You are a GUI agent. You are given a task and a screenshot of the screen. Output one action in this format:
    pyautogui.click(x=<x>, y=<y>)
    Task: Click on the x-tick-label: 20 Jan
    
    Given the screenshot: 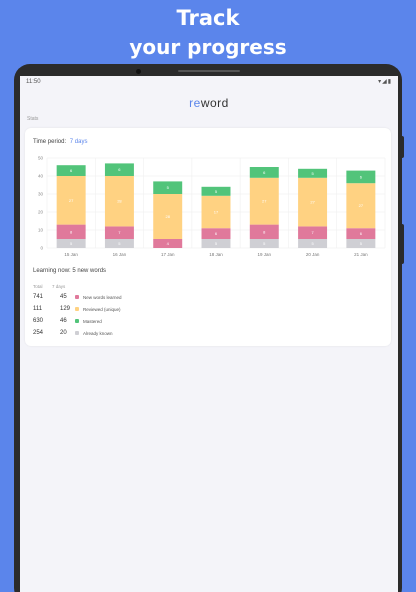 What is the action you would take?
    pyautogui.click(x=313, y=254)
    